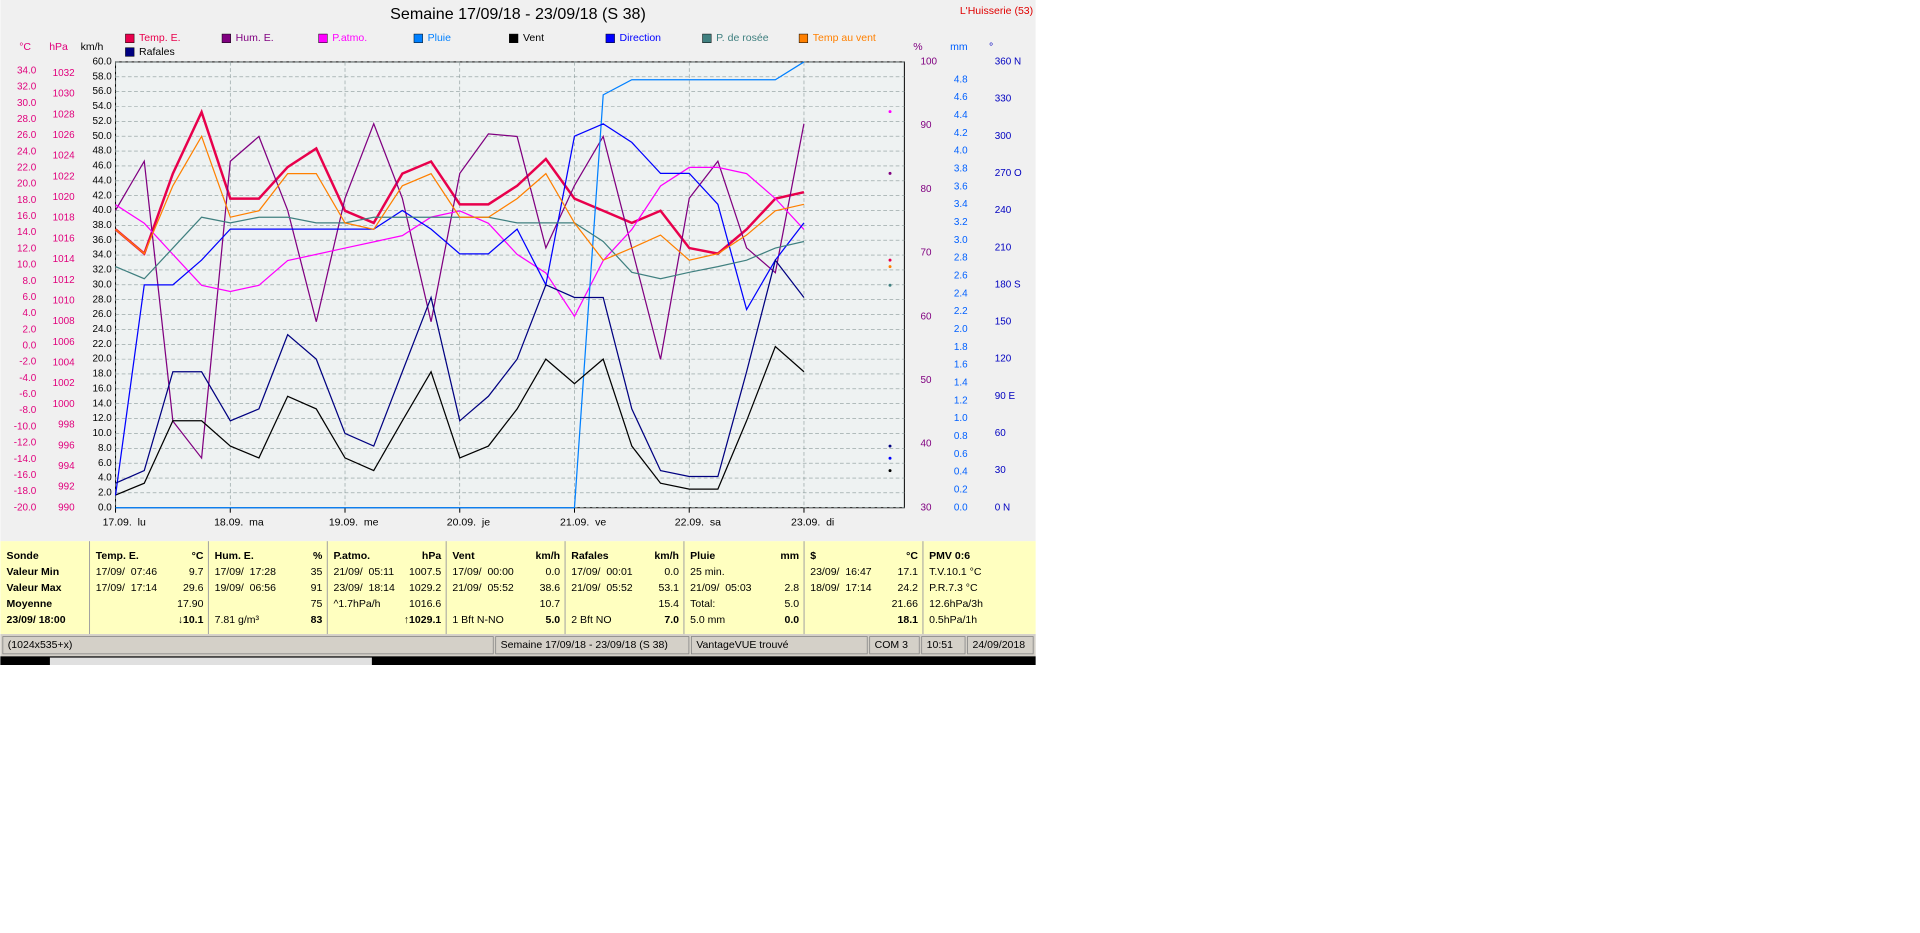 The height and width of the screenshot is (933, 1920). I want to click on legend-label: P. de rosée, so click(742, 38).